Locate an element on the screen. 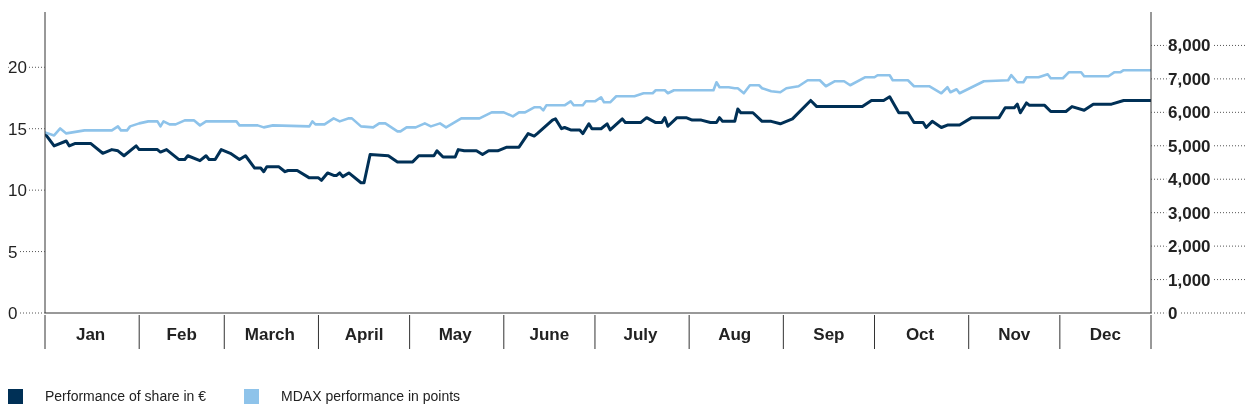 The width and height of the screenshot is (1254, 411). legend-label: Performance of share in € is located at coordinates (126, 396).